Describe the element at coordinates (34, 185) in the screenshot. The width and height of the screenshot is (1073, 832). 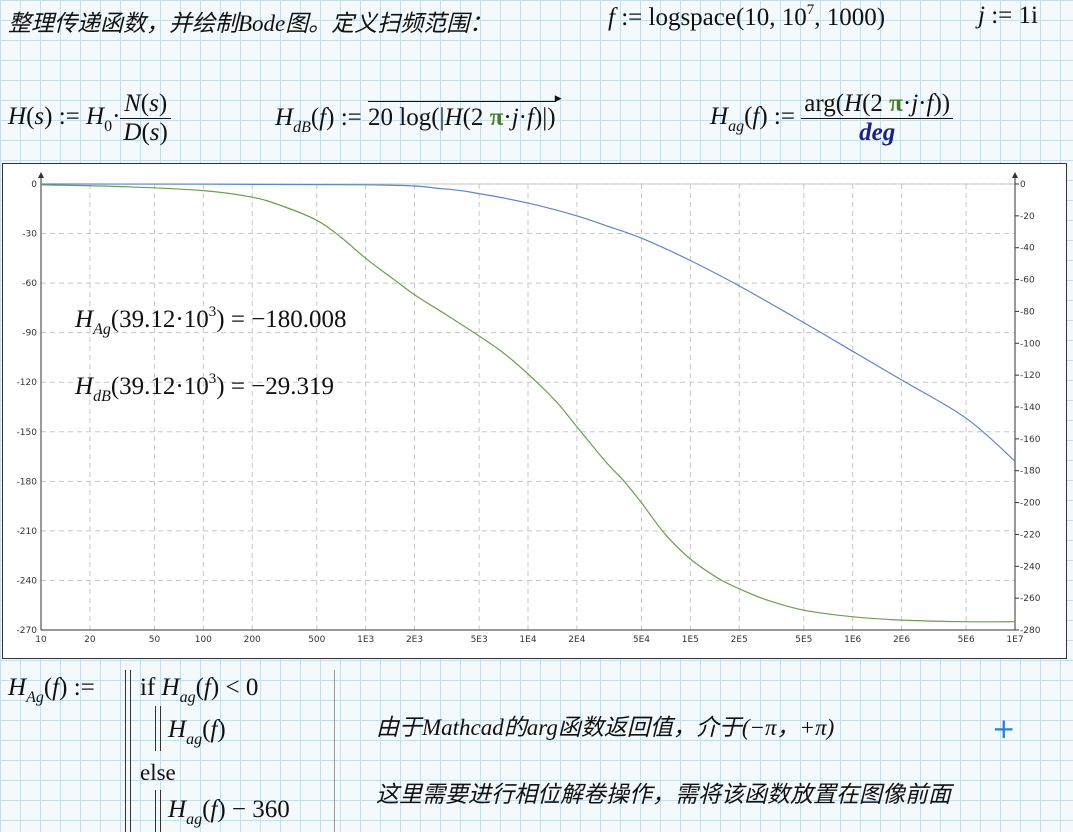
I see `y-left-tick-label: 0` at that location.